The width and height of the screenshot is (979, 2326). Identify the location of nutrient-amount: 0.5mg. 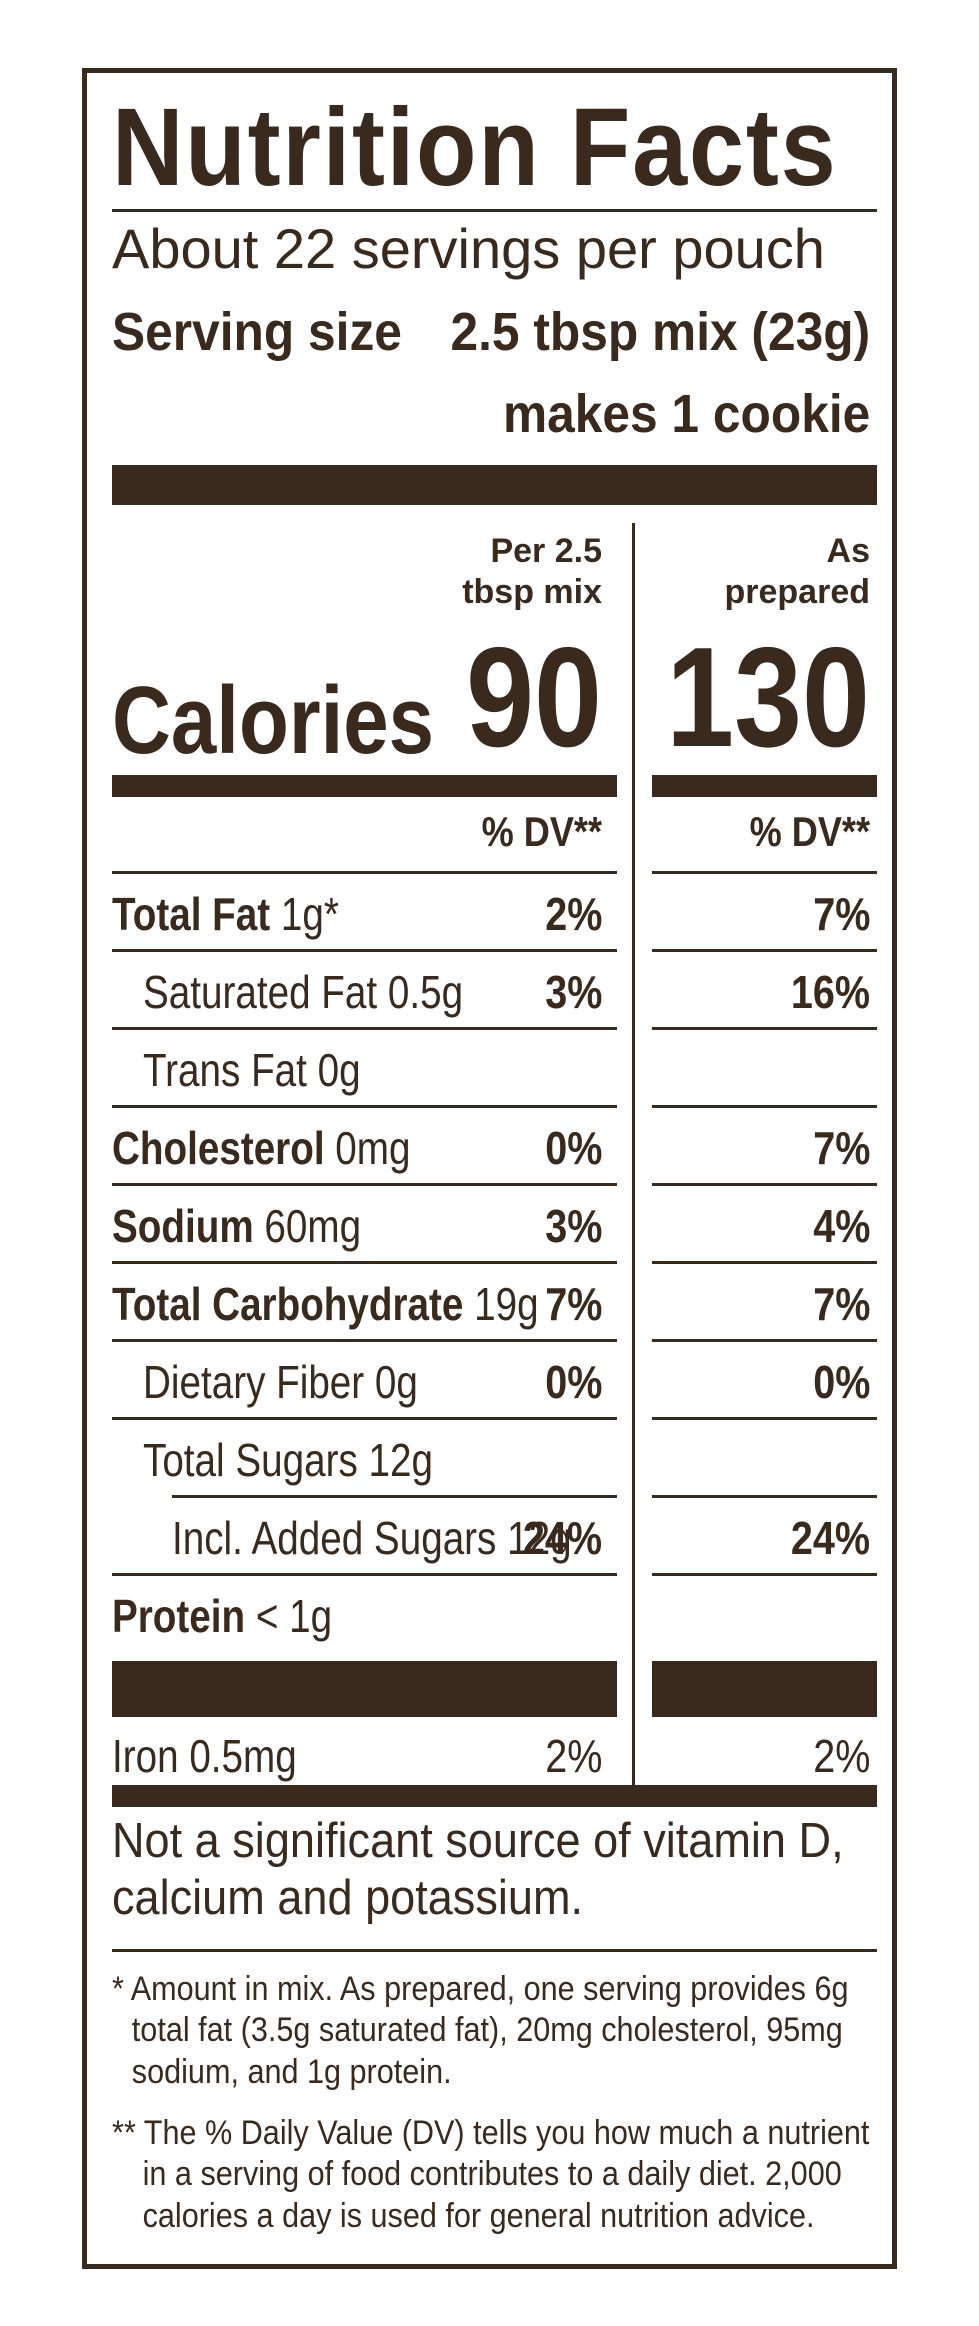
(243, 1756).